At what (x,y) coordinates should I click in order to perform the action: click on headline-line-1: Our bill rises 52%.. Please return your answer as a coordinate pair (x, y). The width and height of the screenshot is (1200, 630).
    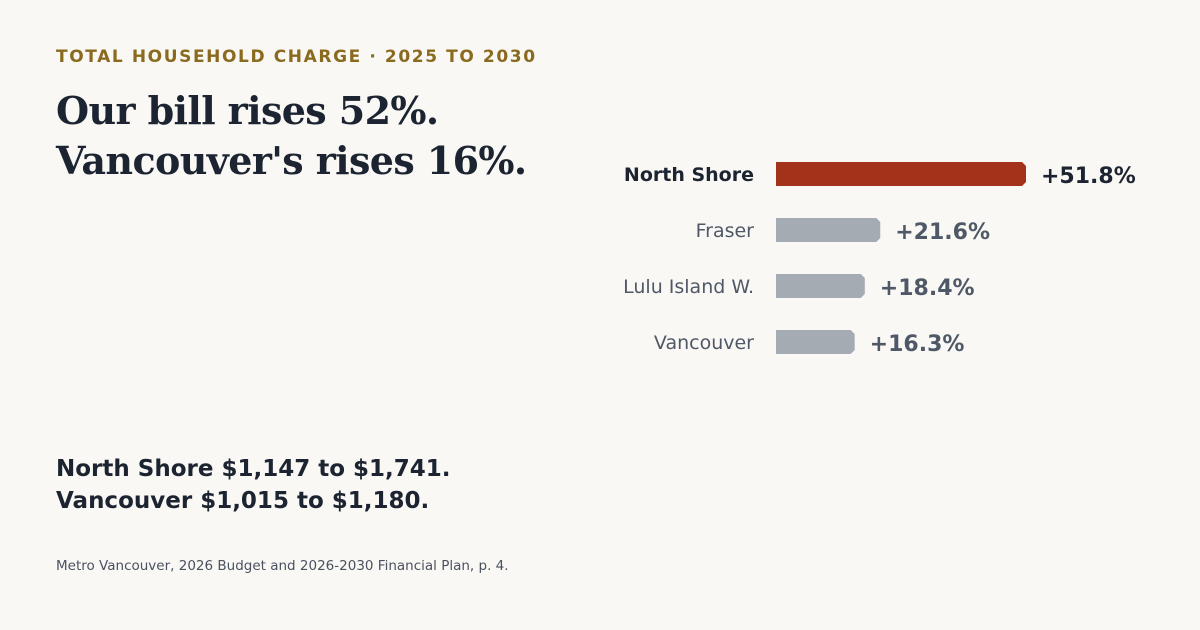
    Looking at the image, I should click on (247, 110).